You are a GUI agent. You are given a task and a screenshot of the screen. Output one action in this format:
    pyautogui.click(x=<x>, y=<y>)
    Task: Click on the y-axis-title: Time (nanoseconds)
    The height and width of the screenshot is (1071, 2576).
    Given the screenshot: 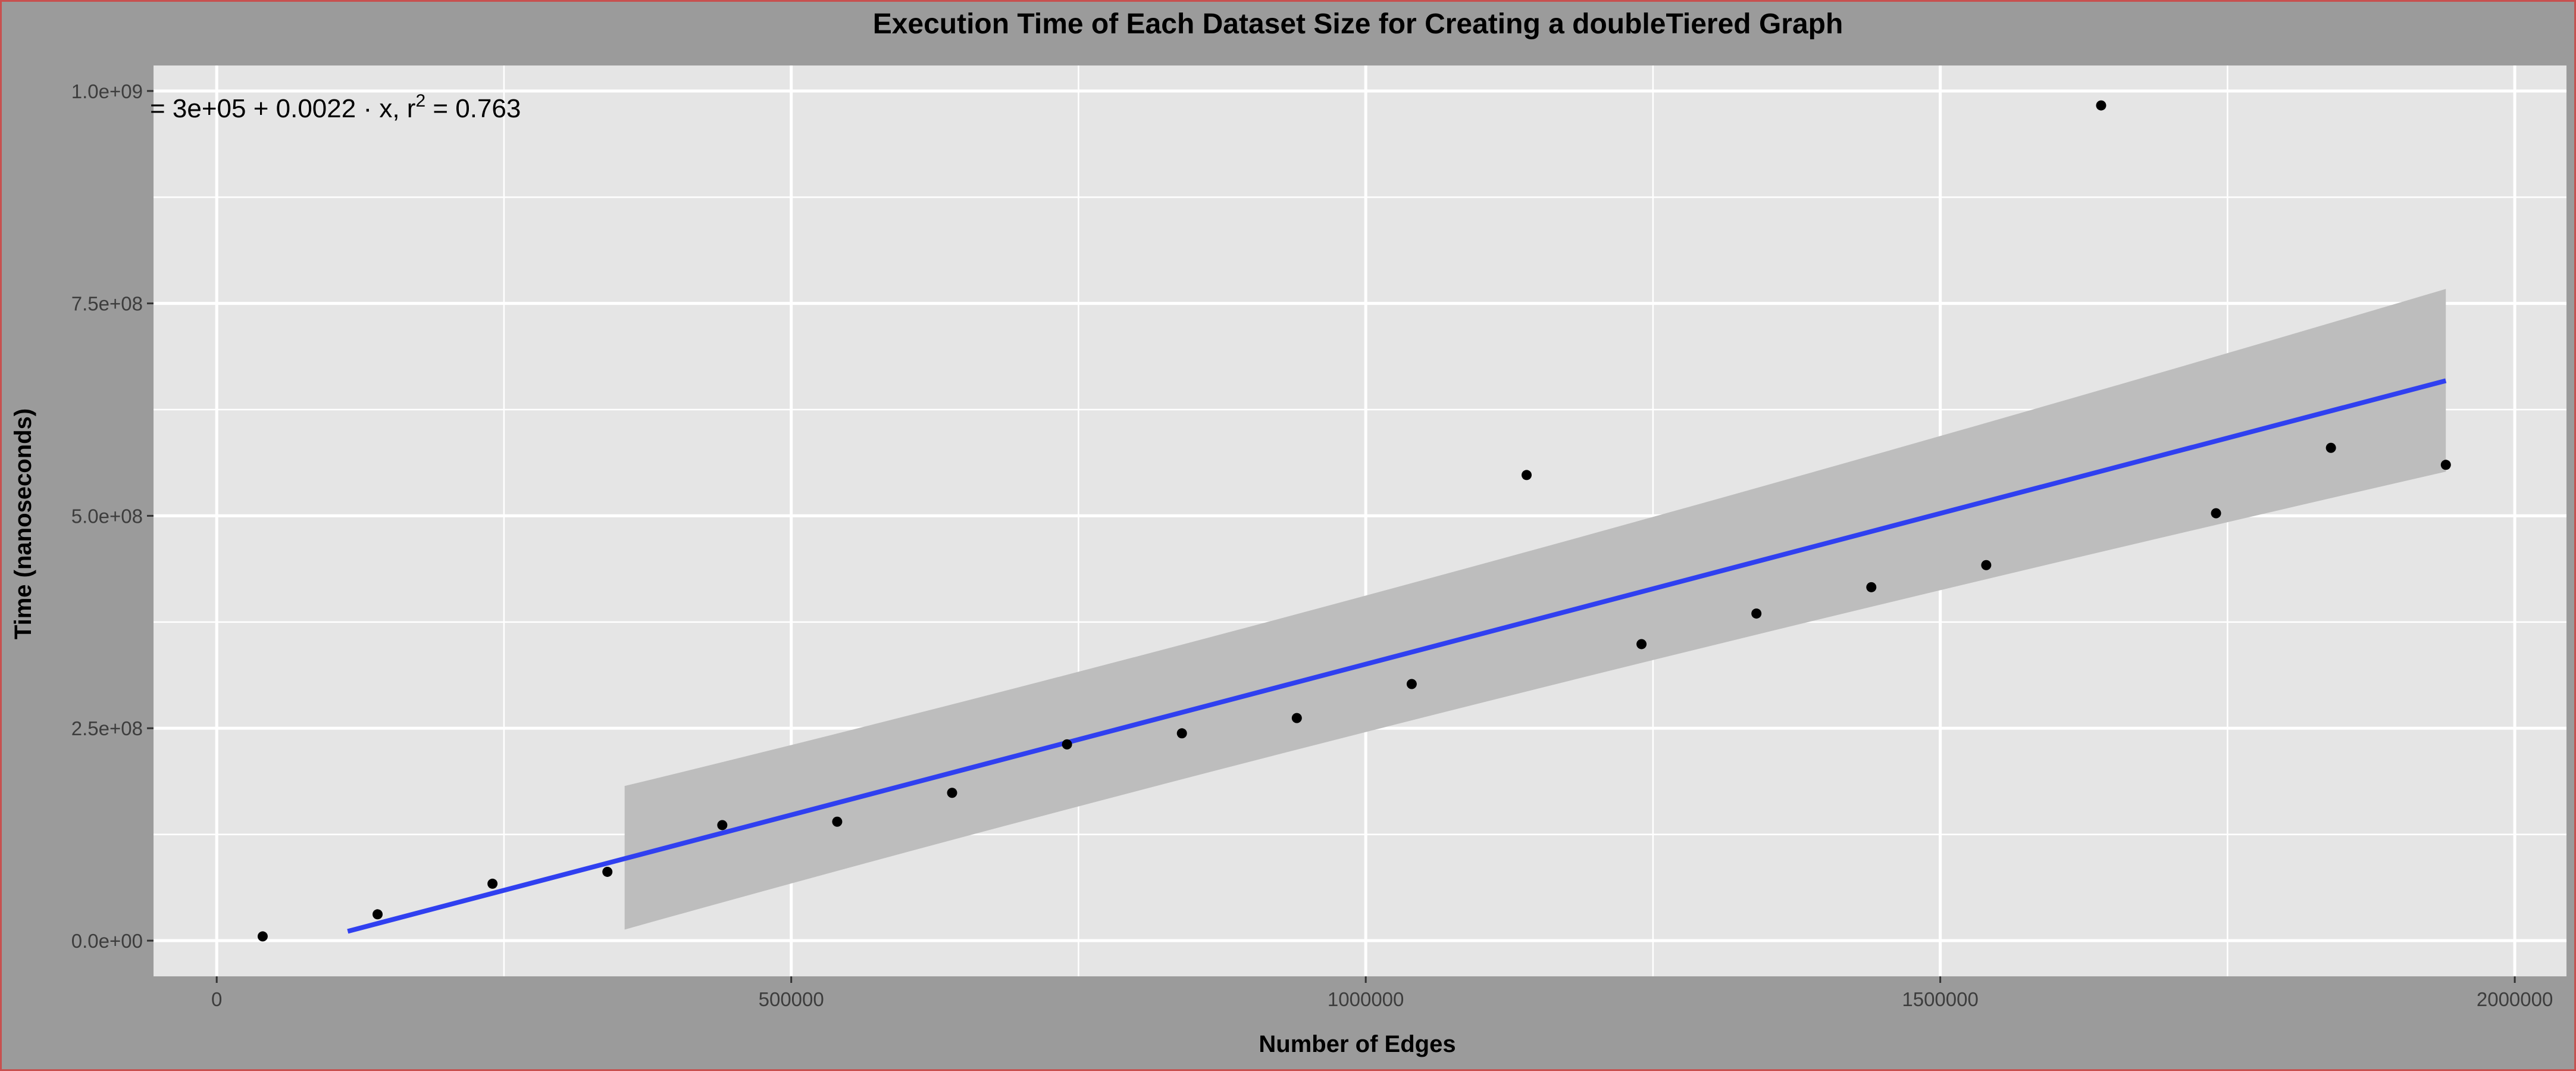 What is the action you would take?
    pyautogui.click(x=23, y=523)
    